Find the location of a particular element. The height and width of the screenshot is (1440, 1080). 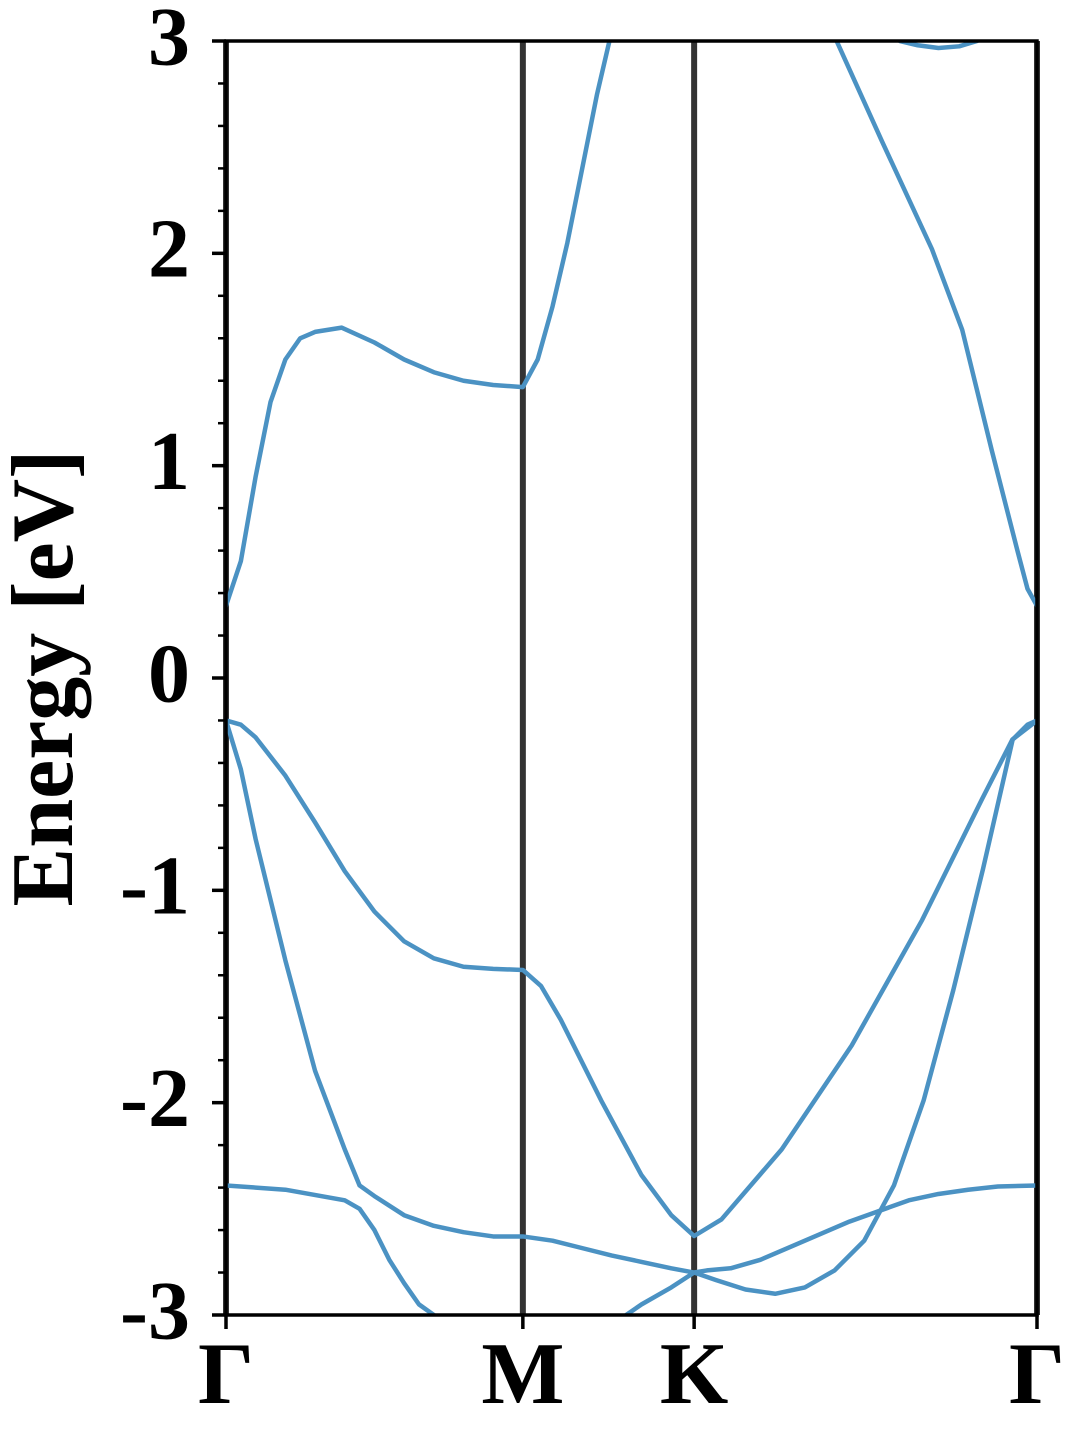

x-tick-label: M is located at coordinates (522, 1374).